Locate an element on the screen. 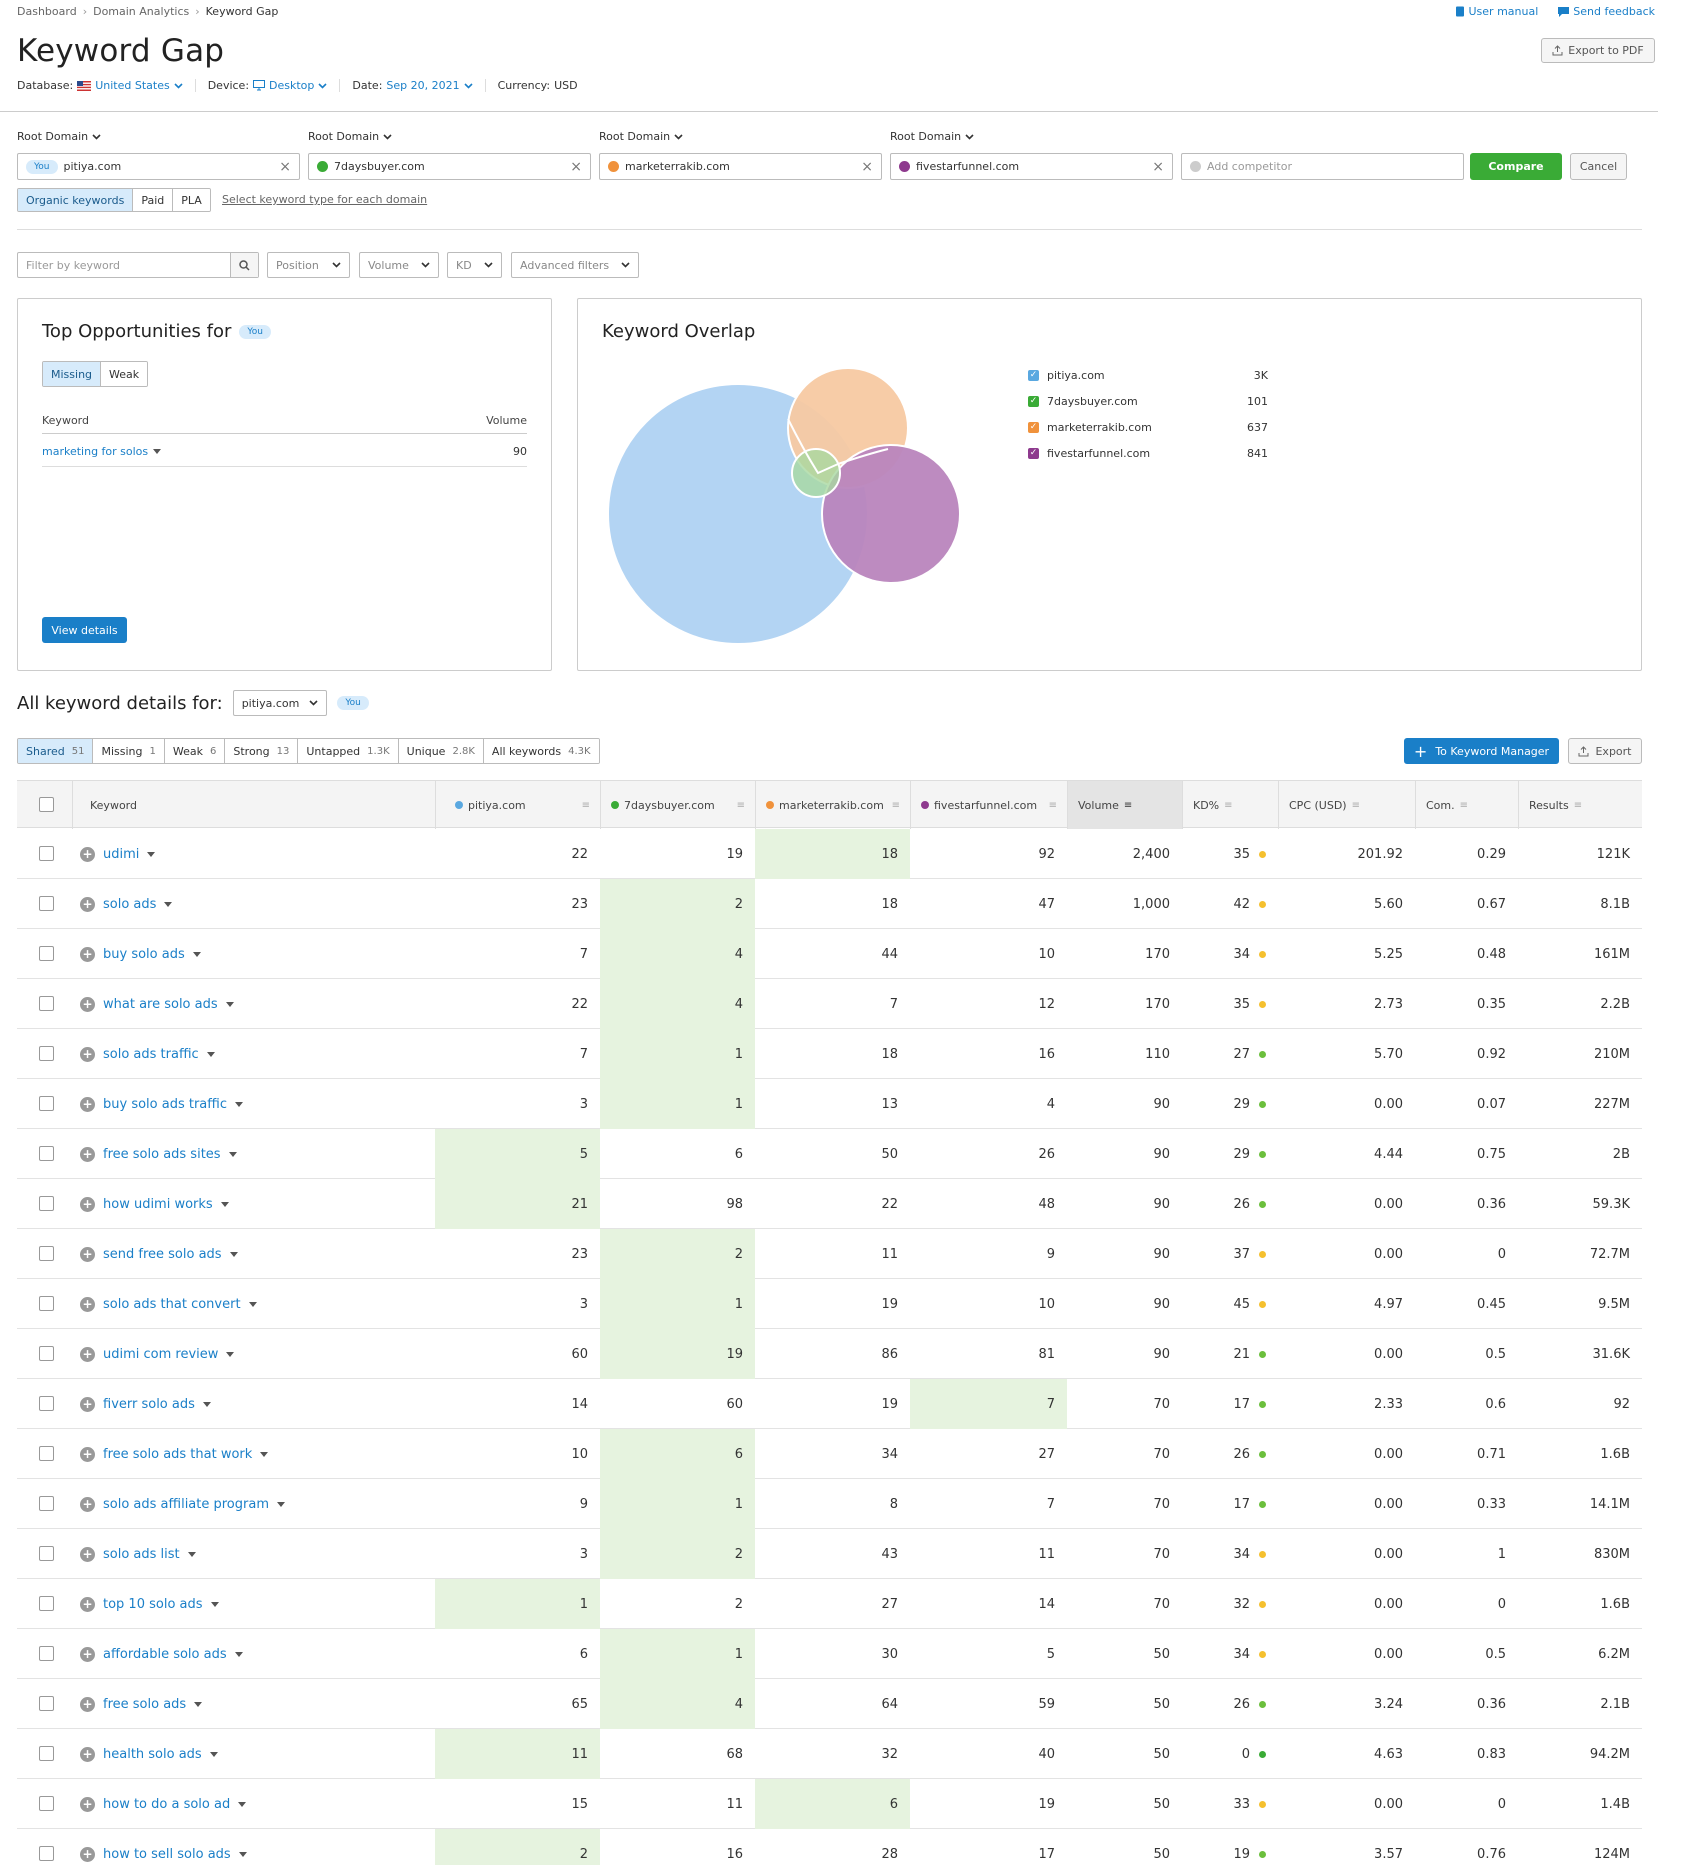 The height and width of the screenshot is (1865, 1688). header-cpc: CPC (USD) ≡ is located at coordinates (1346, 805).